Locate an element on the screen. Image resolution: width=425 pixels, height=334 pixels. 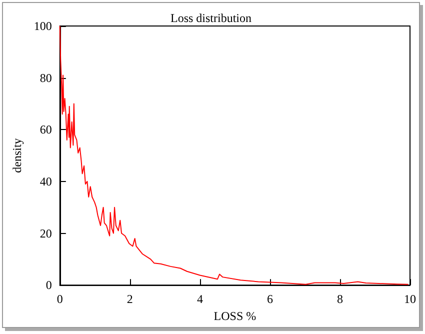
y-tick-label: 40 is located at coordinates (46, 181).